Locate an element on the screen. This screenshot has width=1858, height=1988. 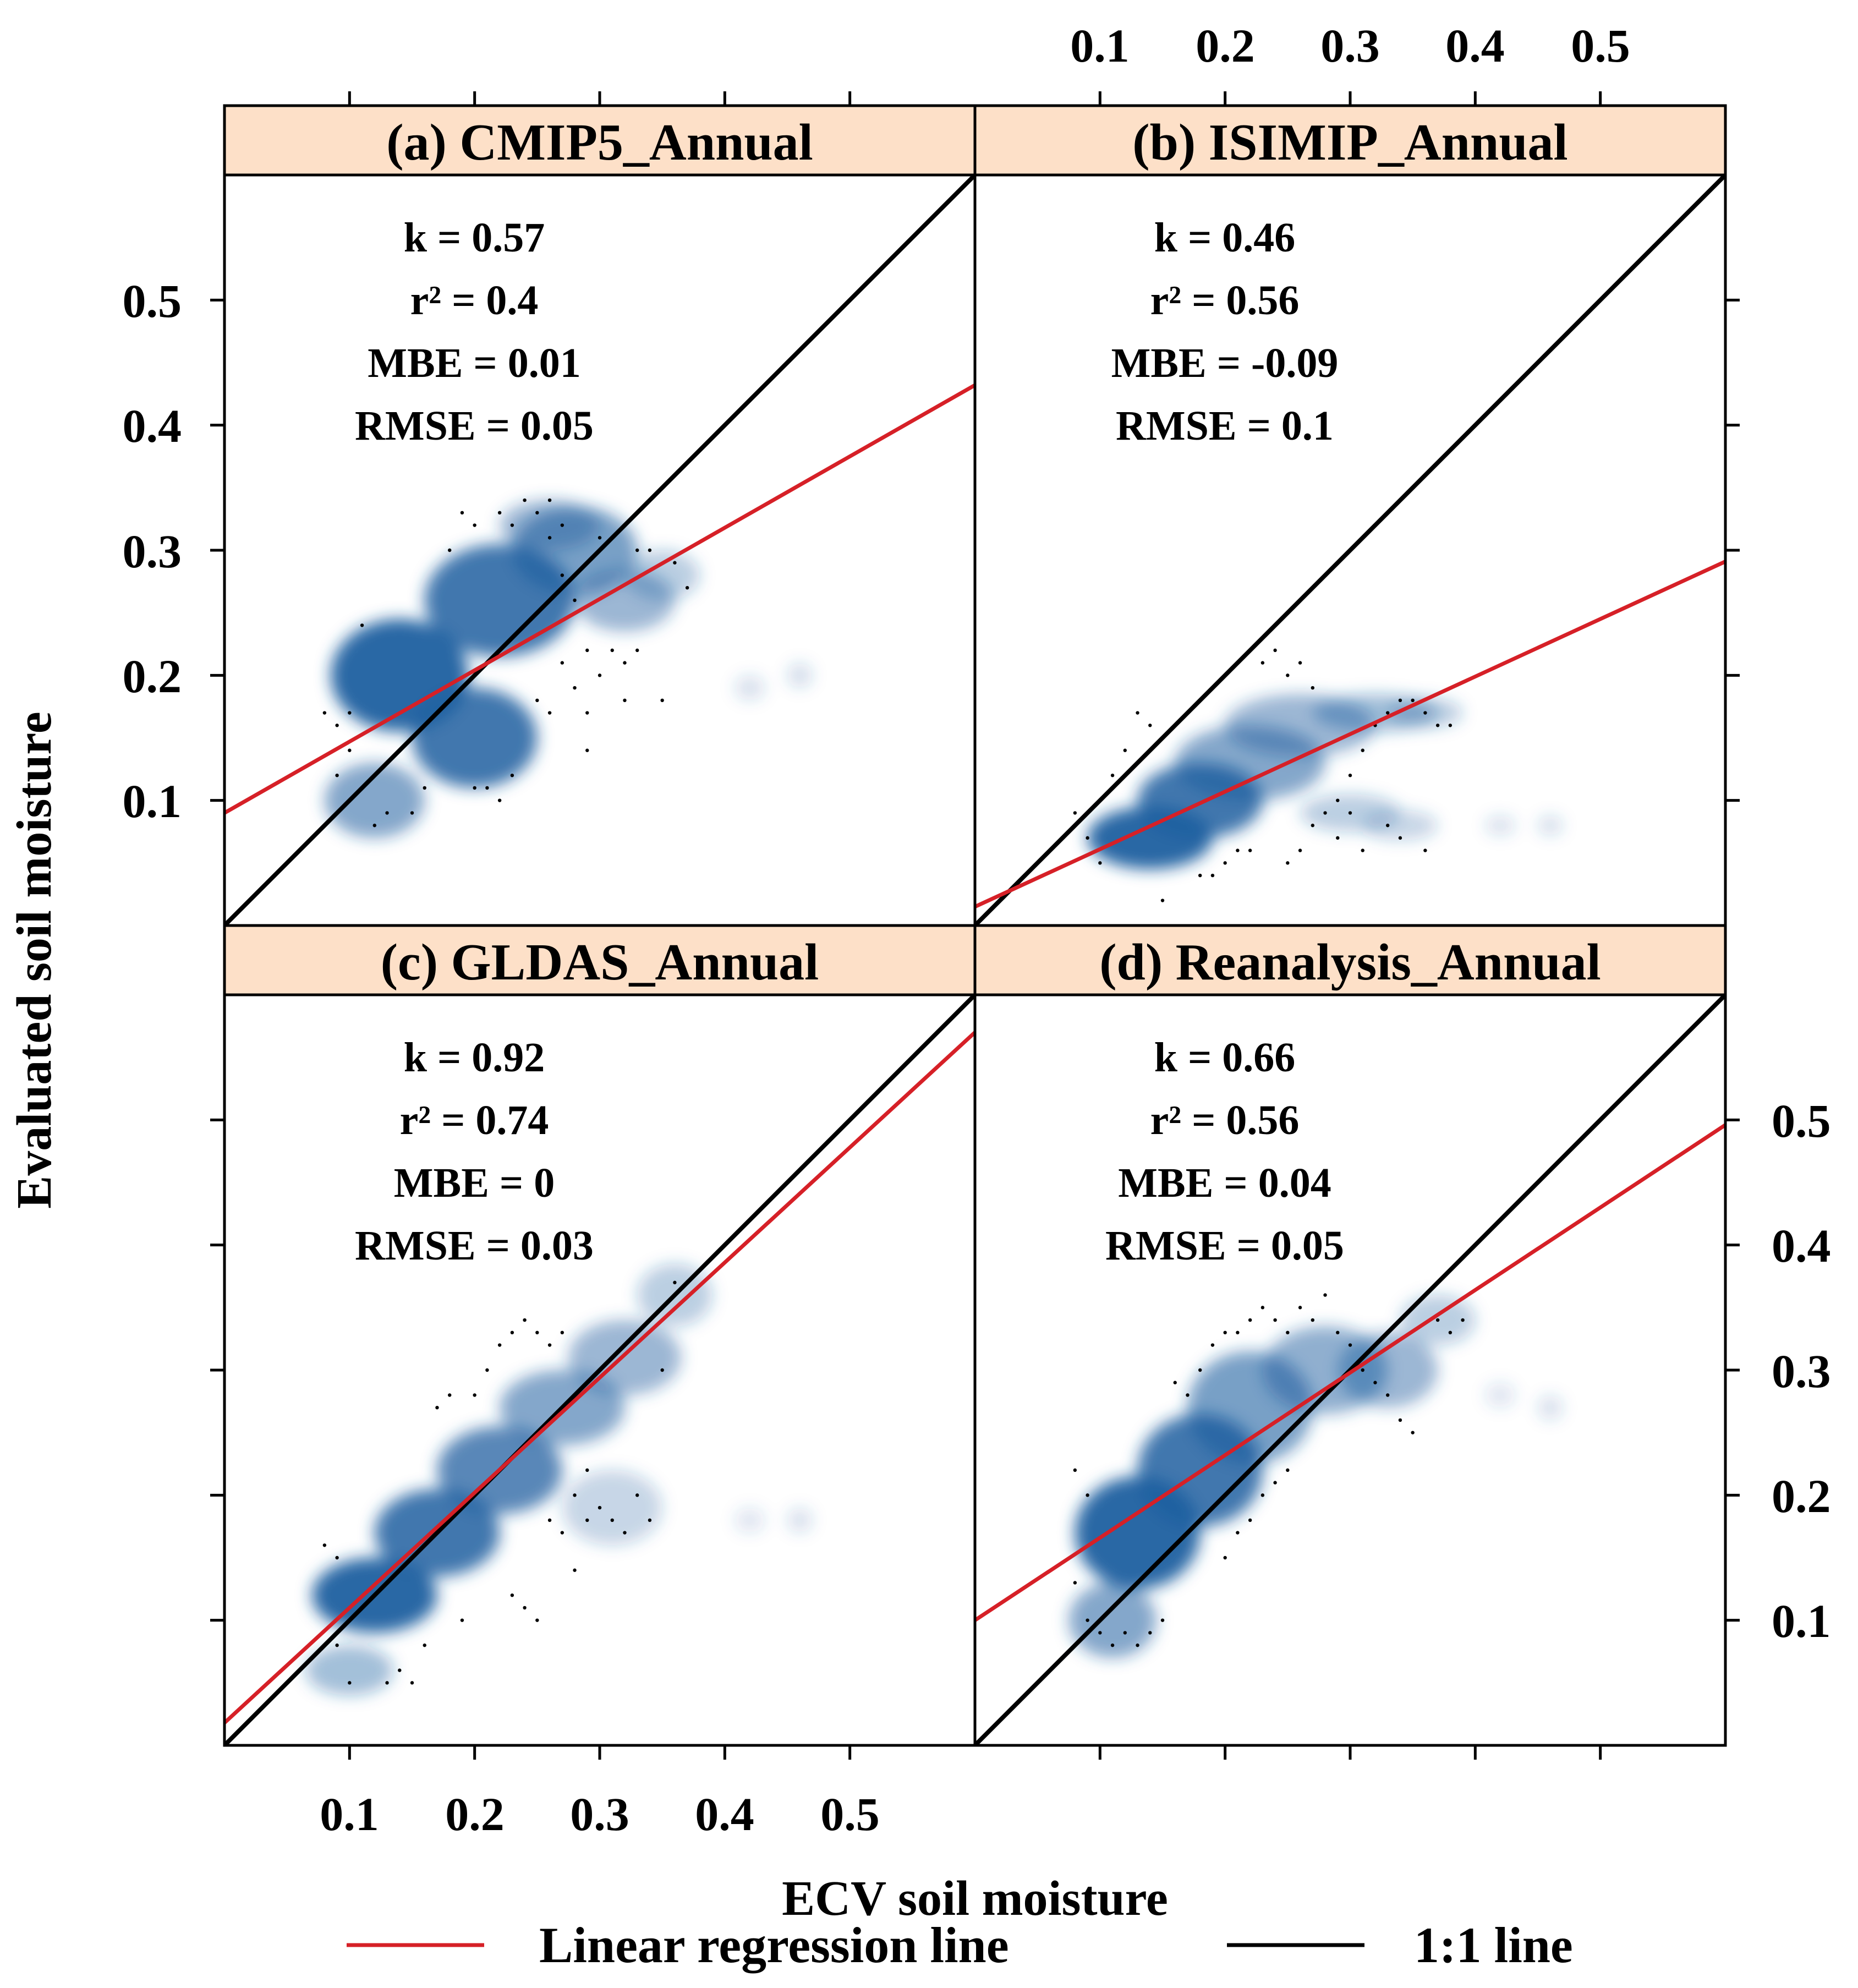
x-tick-label: 0.5 is located at coordinates (850, 1815).